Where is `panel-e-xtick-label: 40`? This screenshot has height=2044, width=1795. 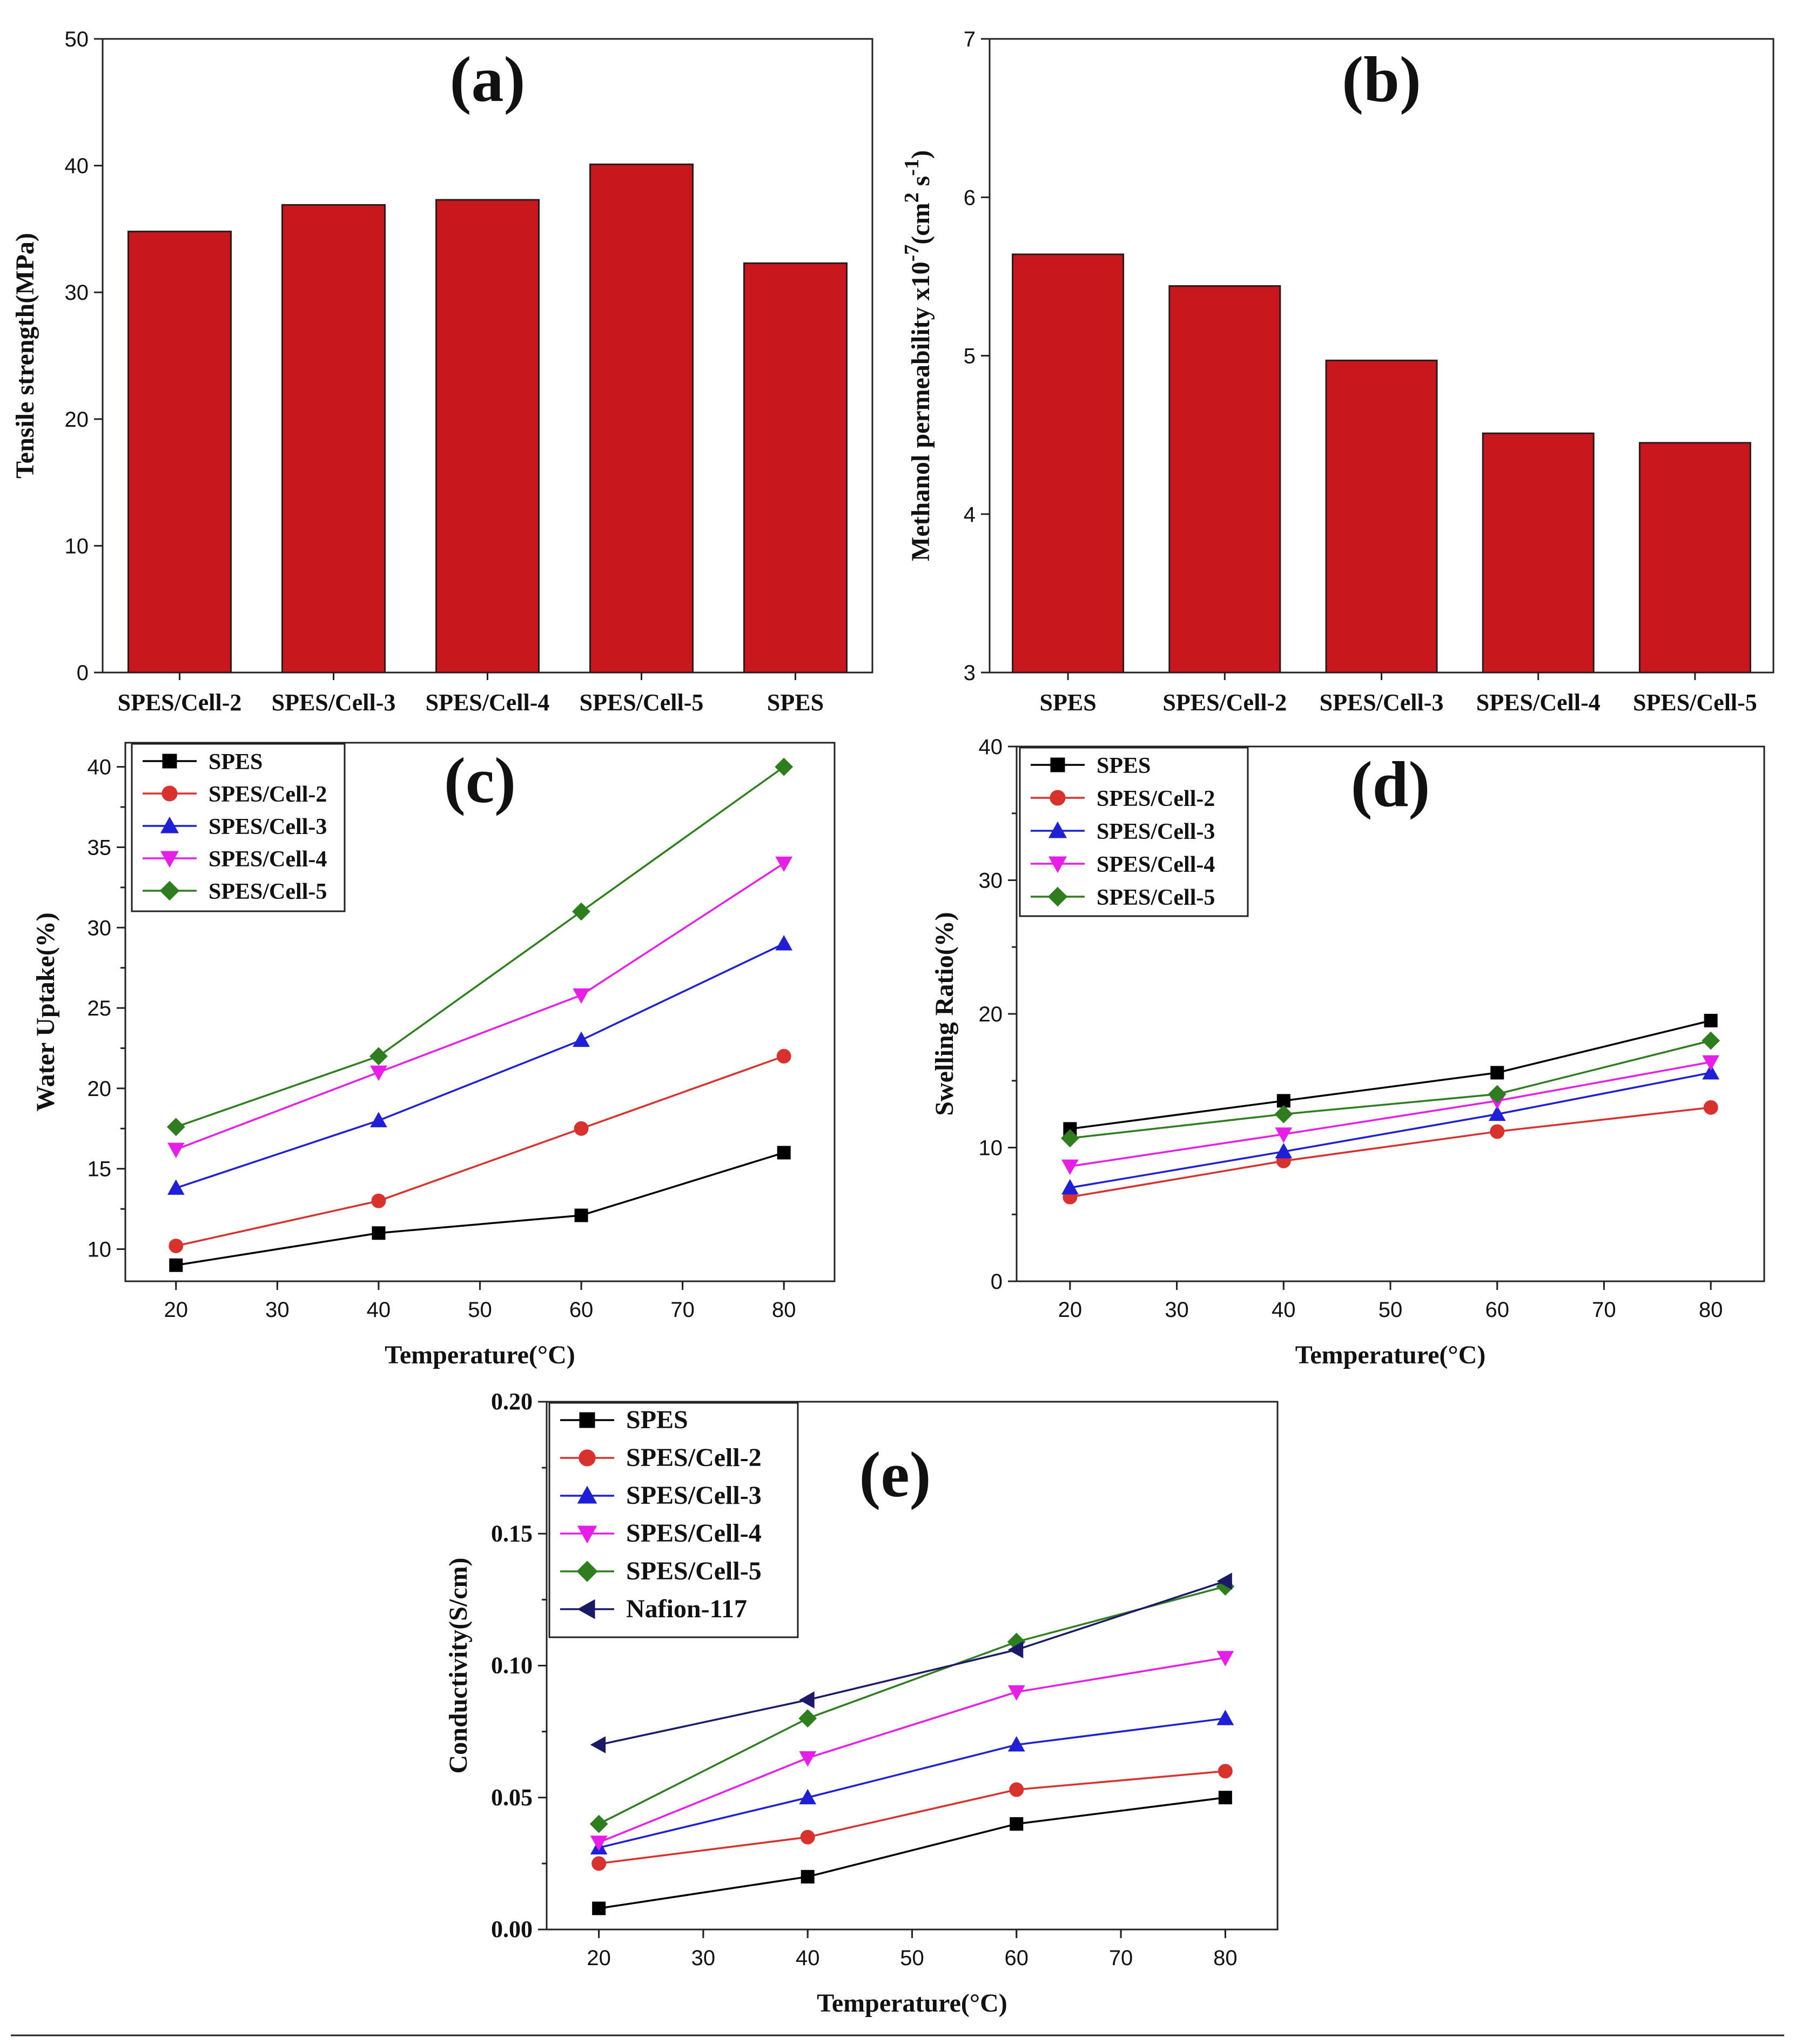 panel-e-xtick-label: 40 is located at coordinates (808, 1958).